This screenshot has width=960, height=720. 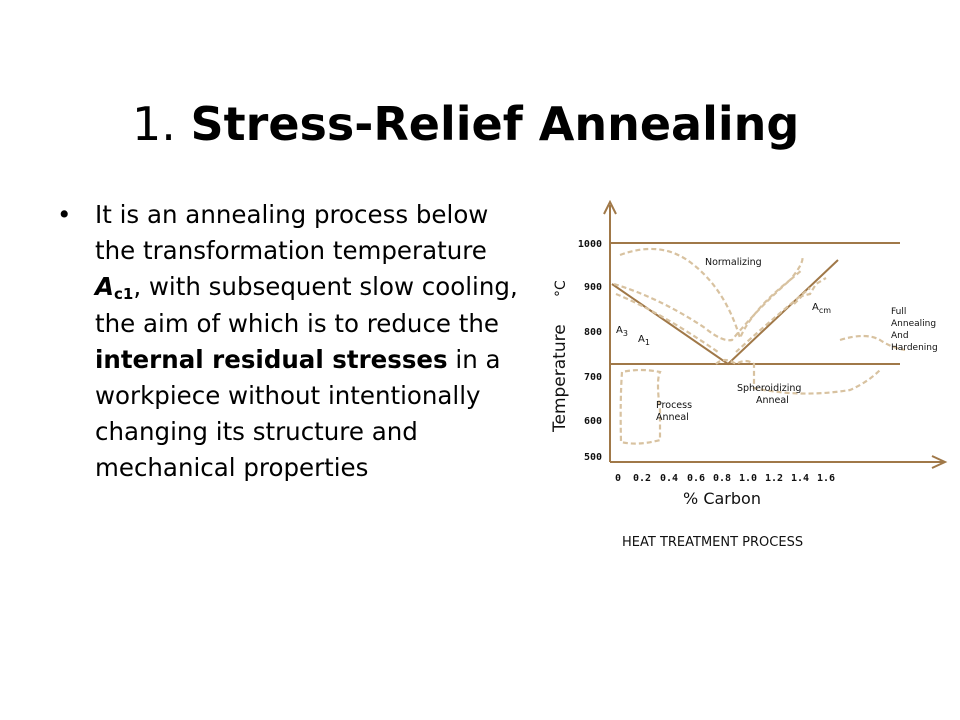 I want to click on x-axis-arrow-icon, so click(x=939, y=462).